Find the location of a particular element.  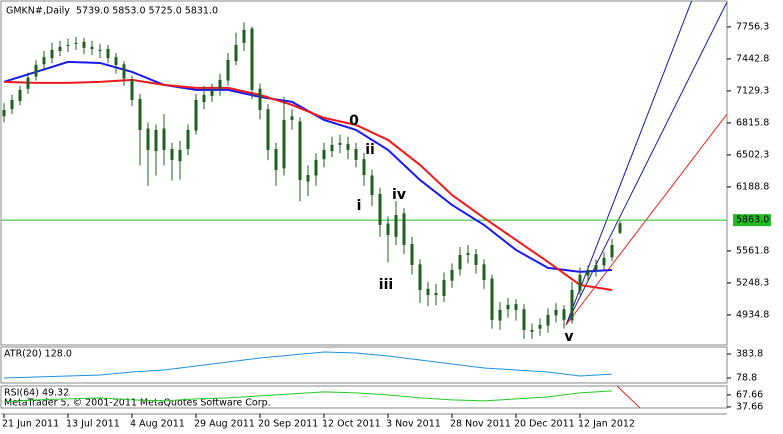

y-tick-label: 4934.8 is located at coordinates (752, 314).